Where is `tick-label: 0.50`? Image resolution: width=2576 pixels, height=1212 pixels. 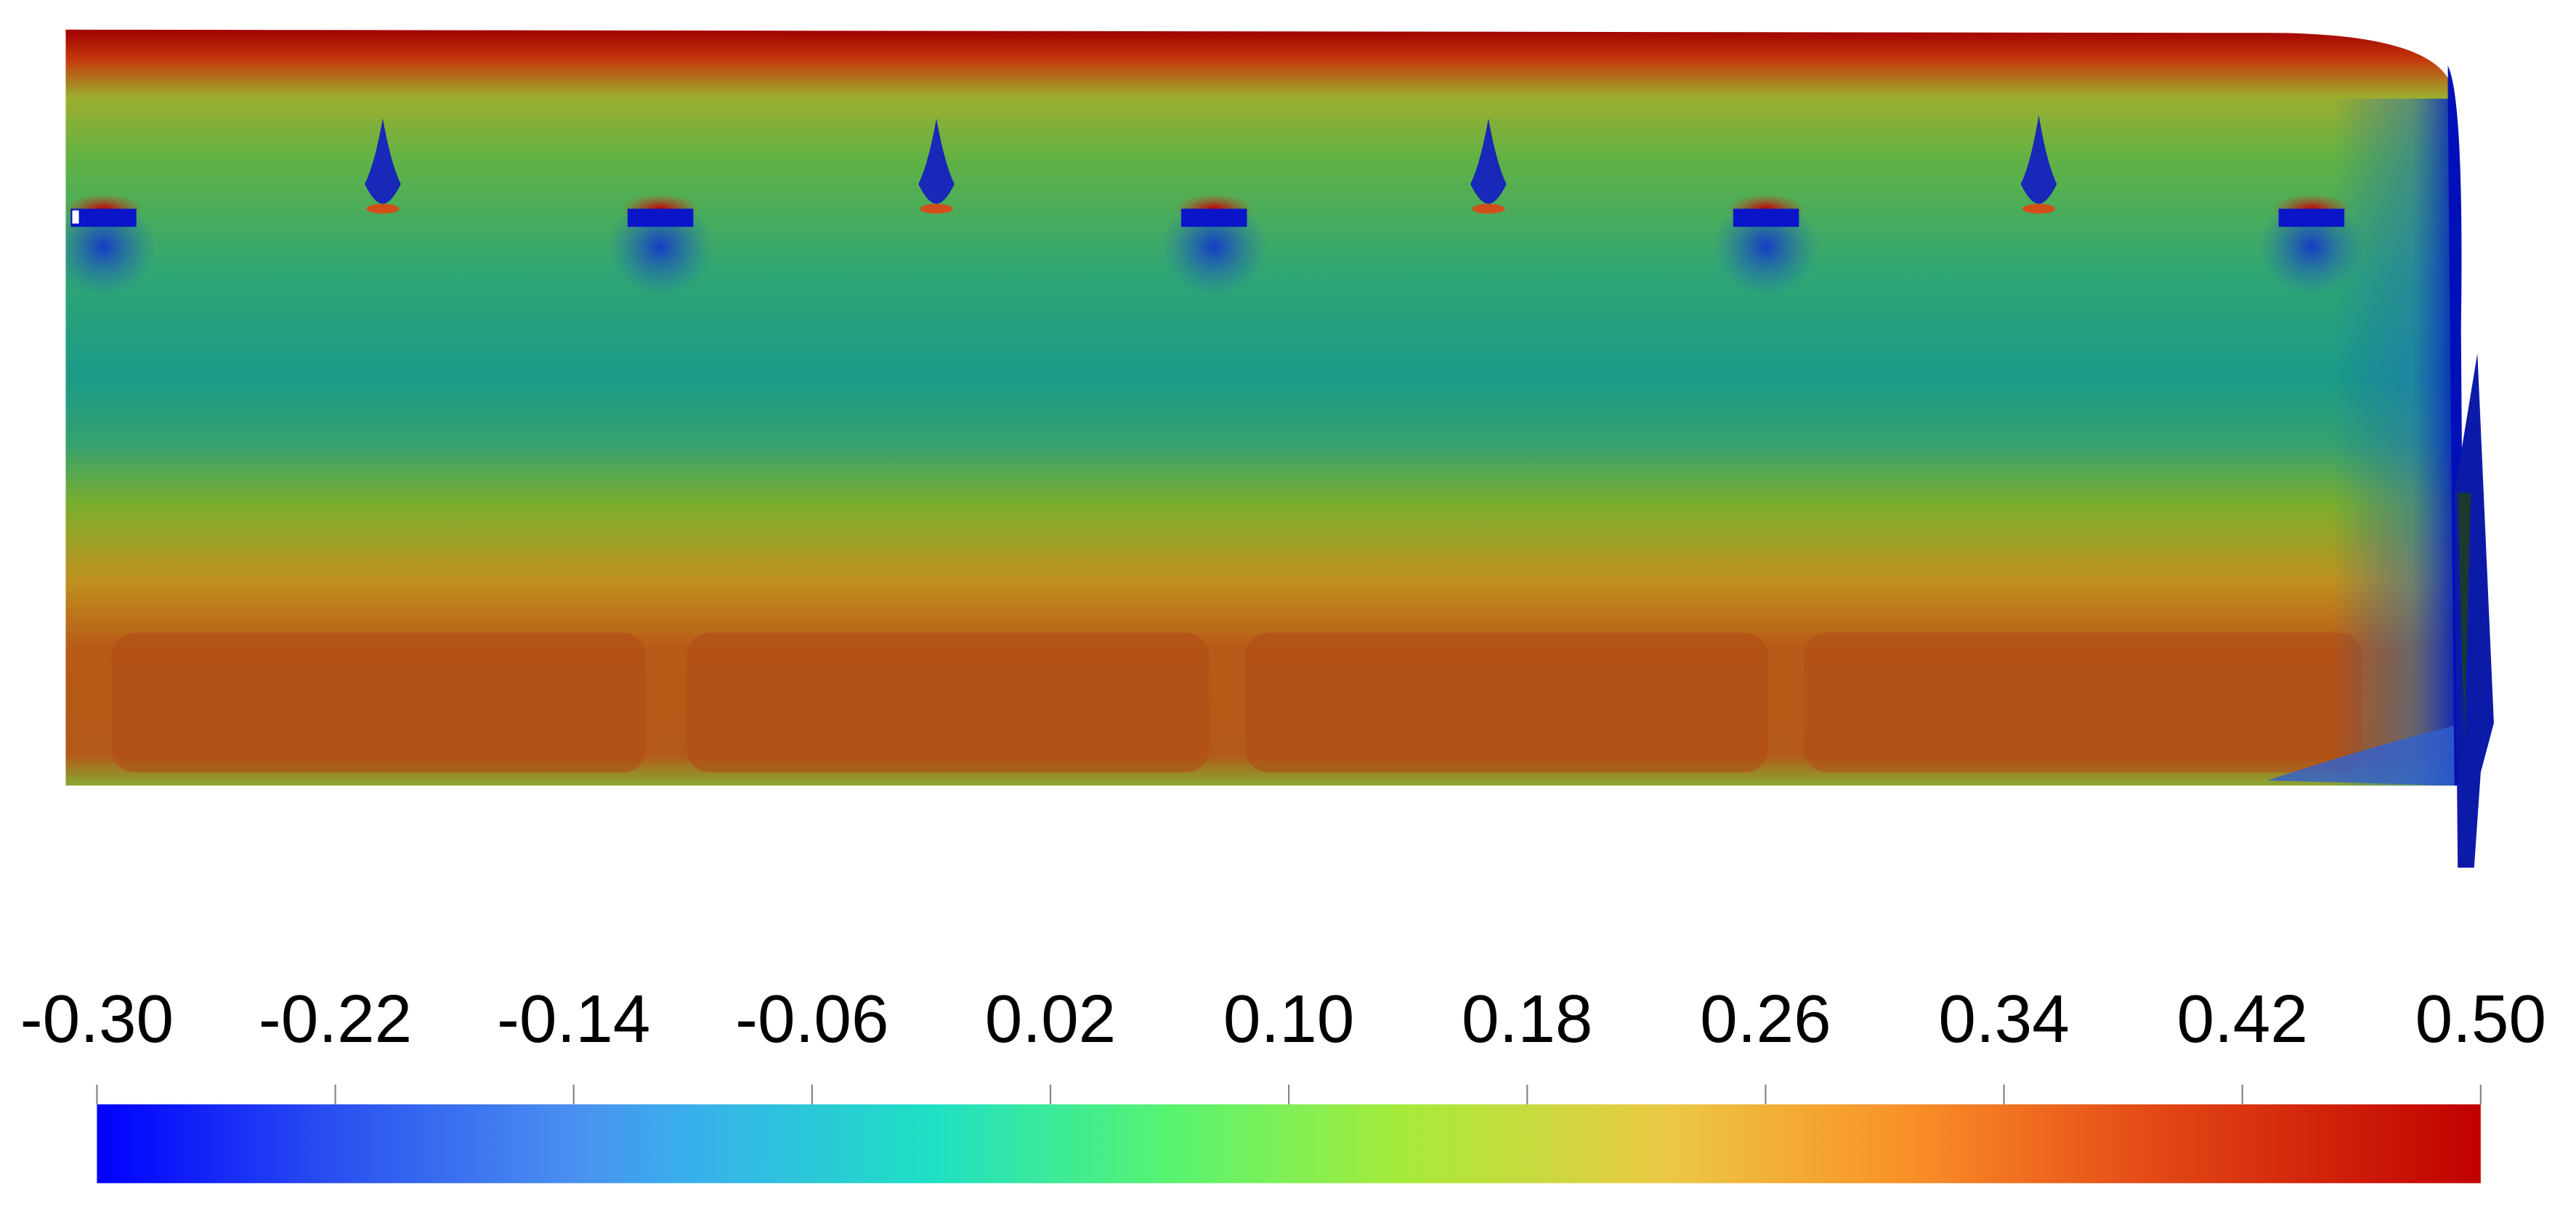
tick-label: 0.50 is located at coordinates (2480, 1019).